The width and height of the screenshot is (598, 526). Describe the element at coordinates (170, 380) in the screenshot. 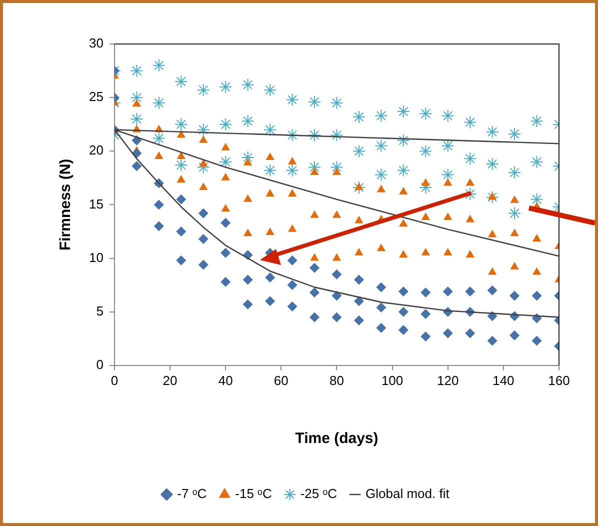

I see `x-tick-label: 20` at that location.